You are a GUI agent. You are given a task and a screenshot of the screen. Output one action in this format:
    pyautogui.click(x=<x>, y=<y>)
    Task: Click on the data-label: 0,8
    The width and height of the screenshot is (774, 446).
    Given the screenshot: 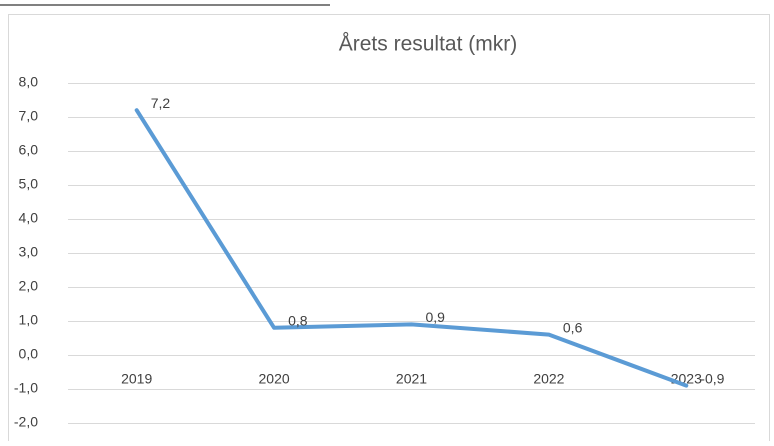 What is the action you would take?
    pyautogui.click(x=298, y=321)
    